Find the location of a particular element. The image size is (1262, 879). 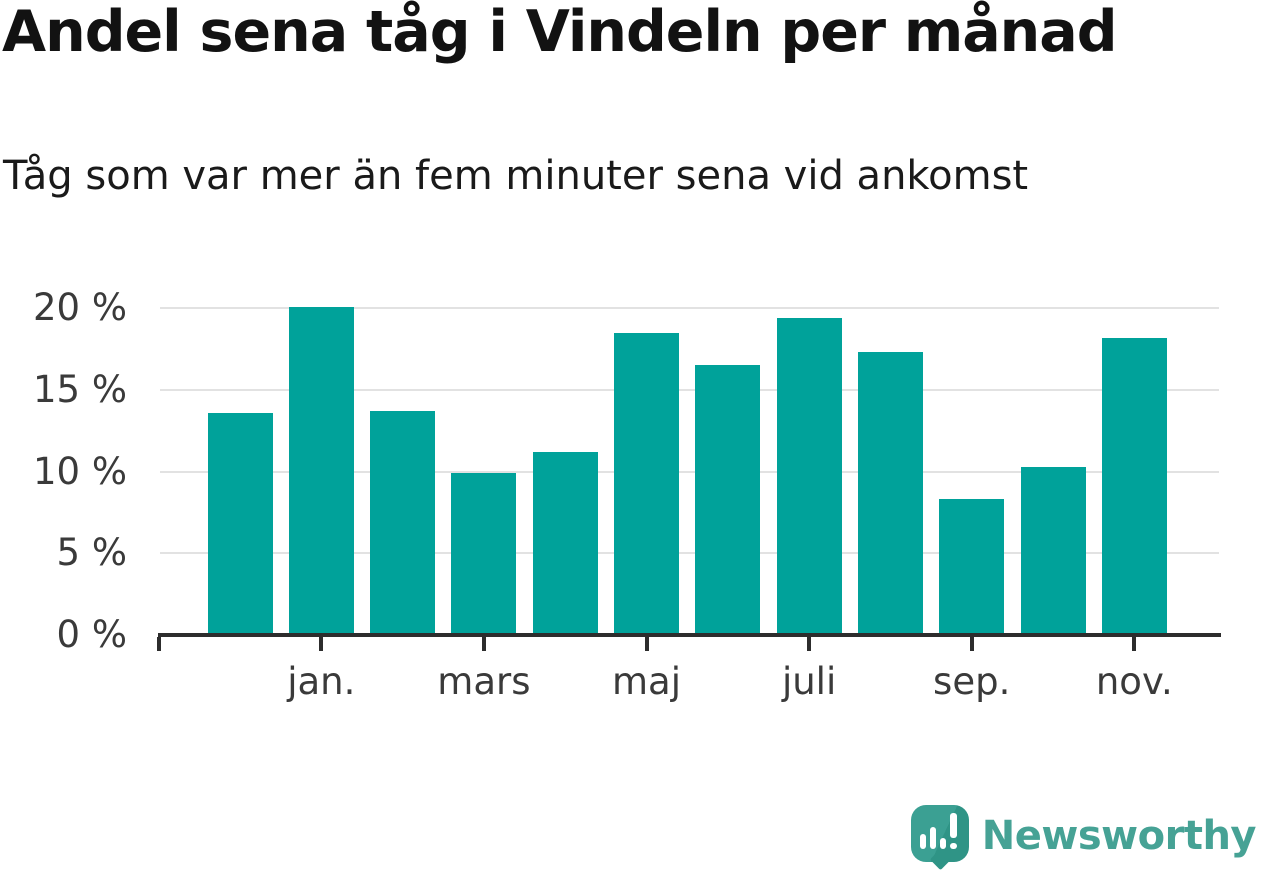

x-axis-label-nov: nov. is located at coordinates (1134, 681).